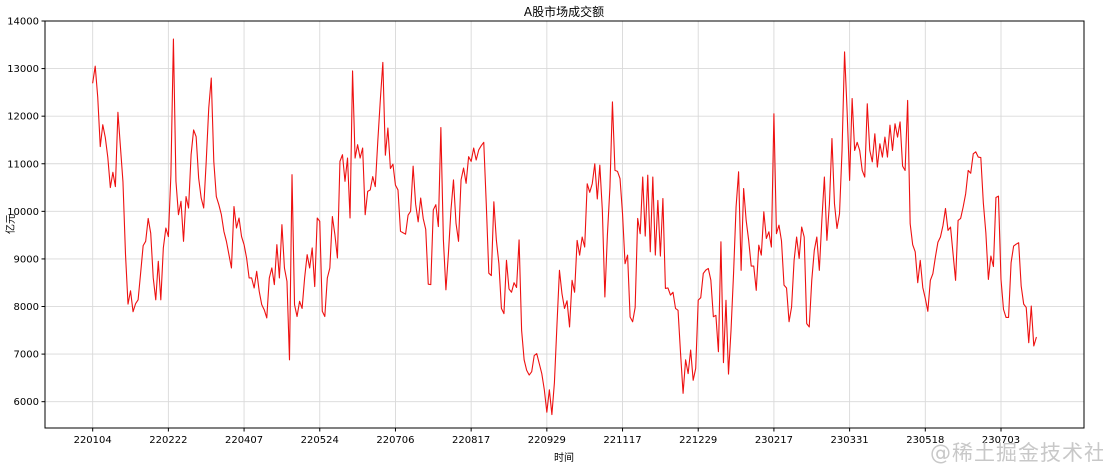  What do you see at coordinates (168, 440) in the screenshot?
I see `x-tick-label: 220222` at bounding box center [168, 440].